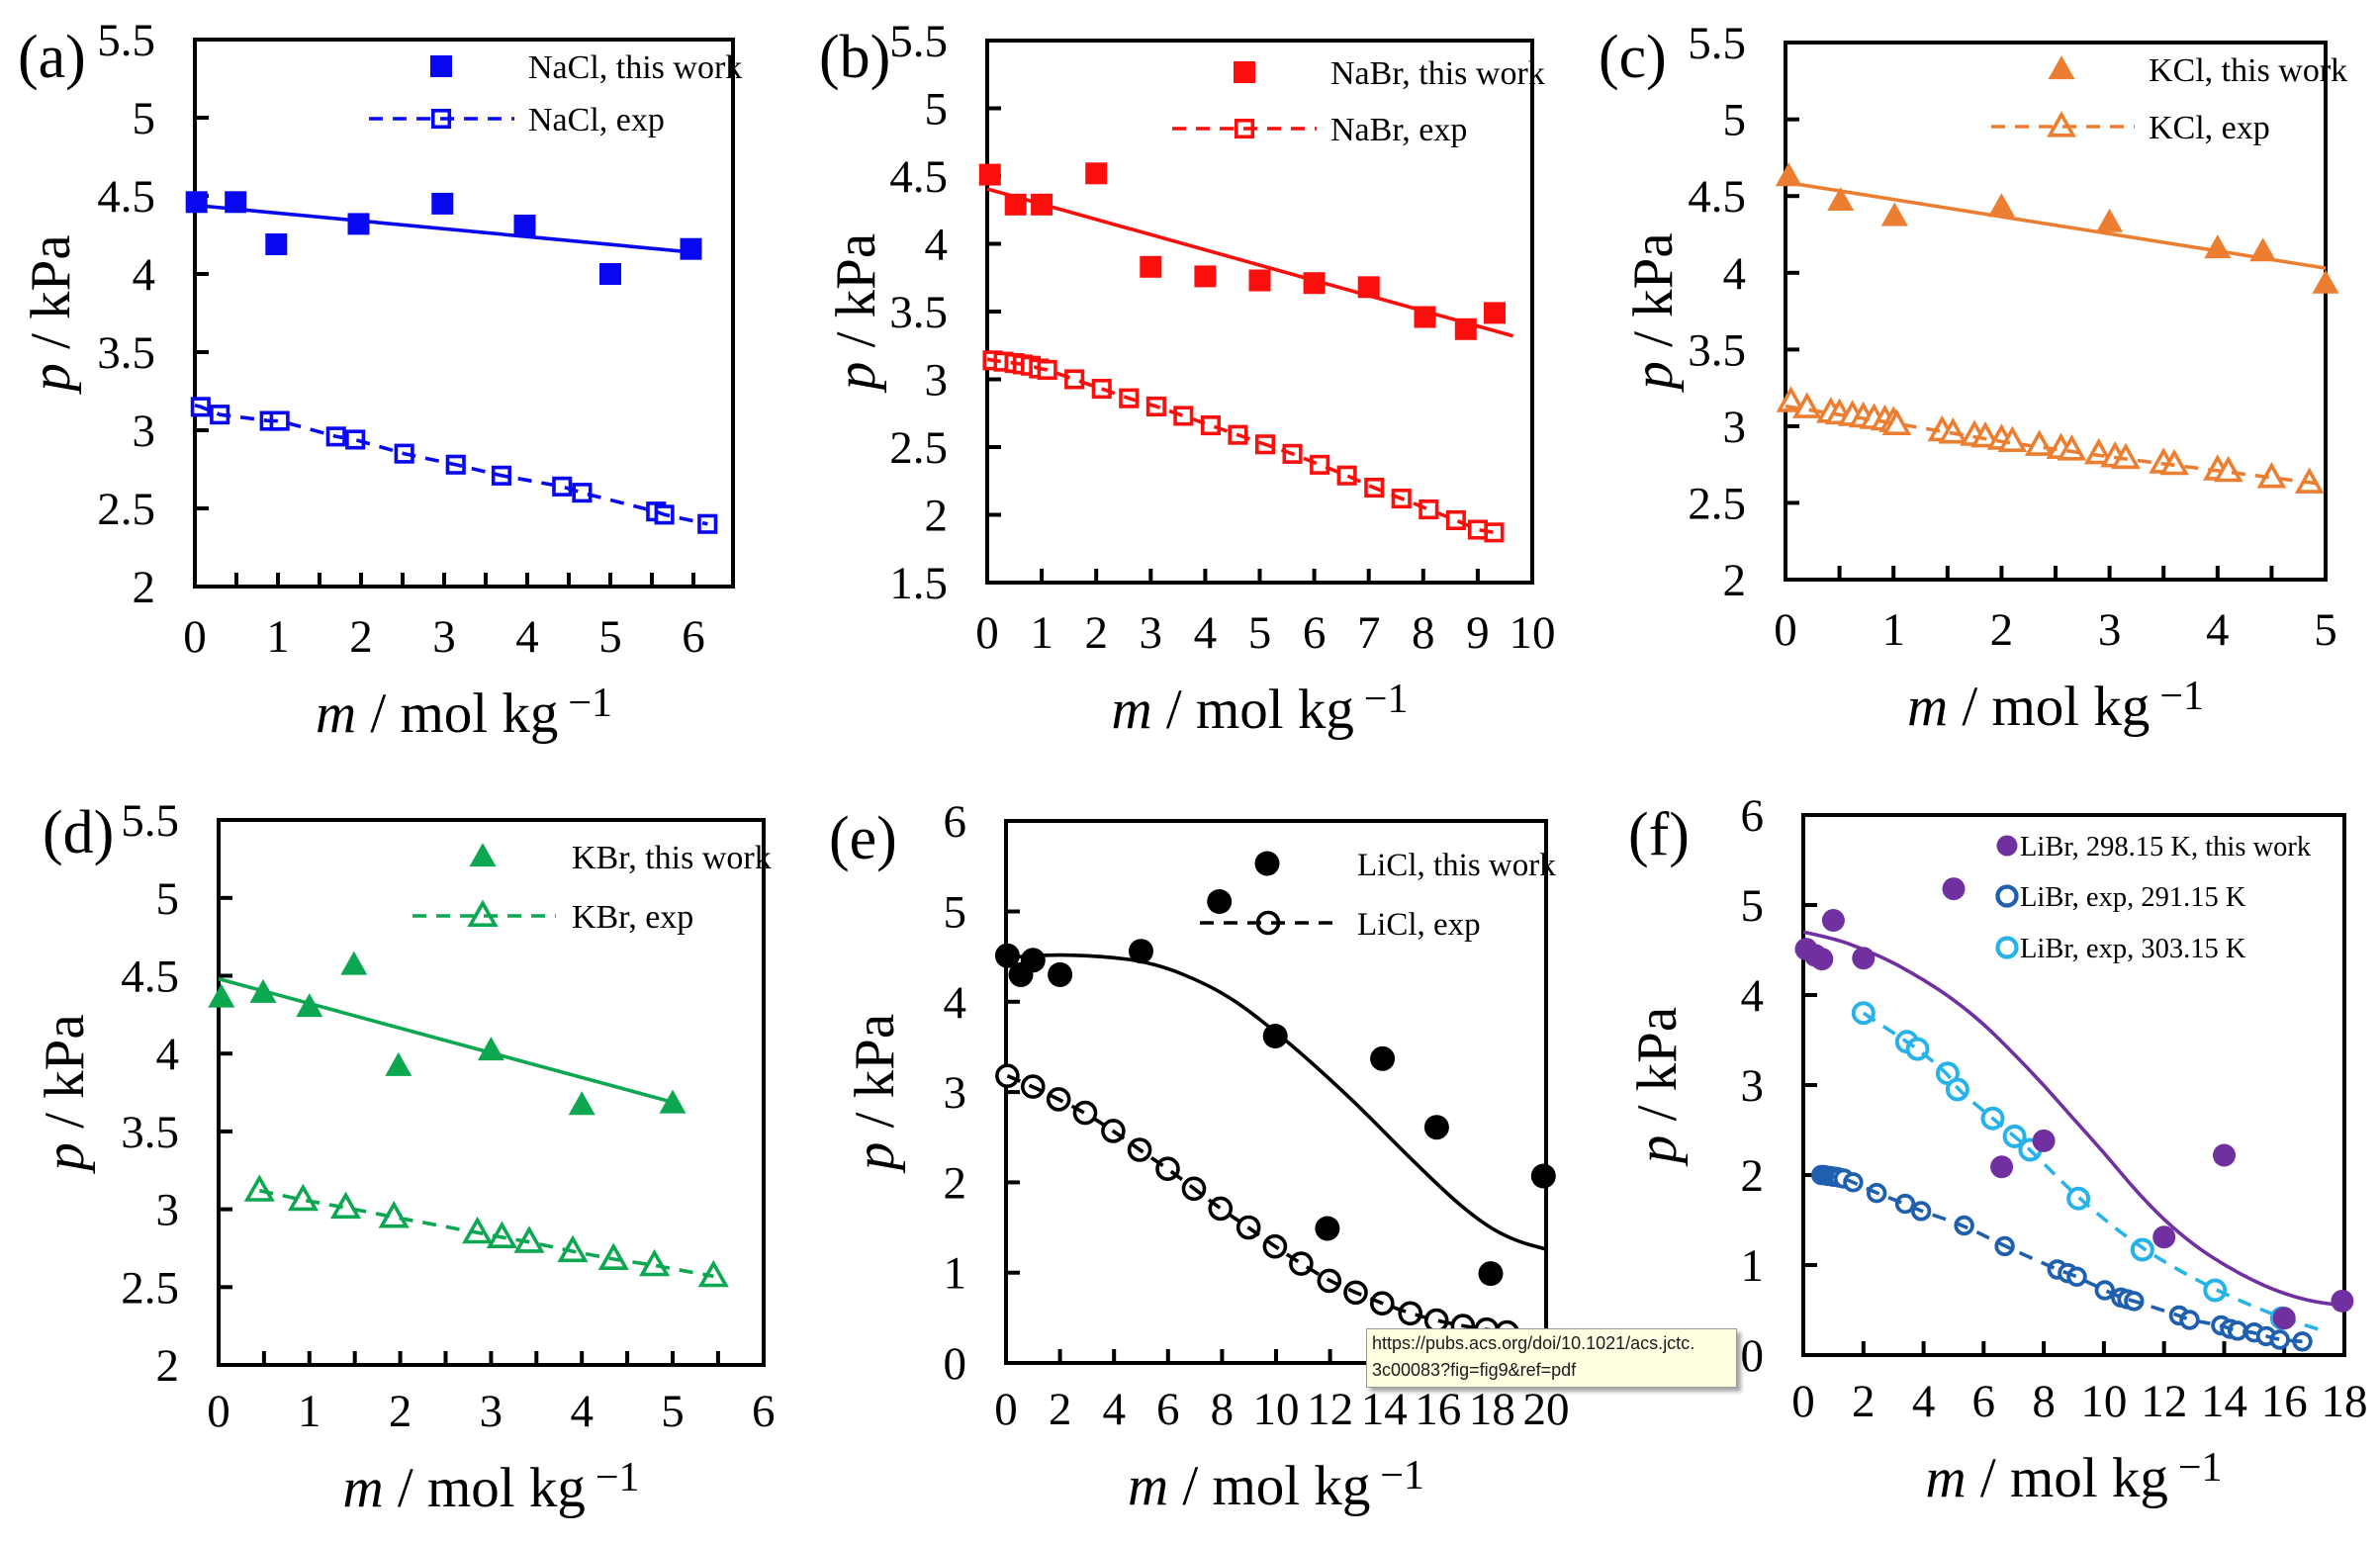  I want to click on svg-text: LiCl, exp, so click(1419, 925).